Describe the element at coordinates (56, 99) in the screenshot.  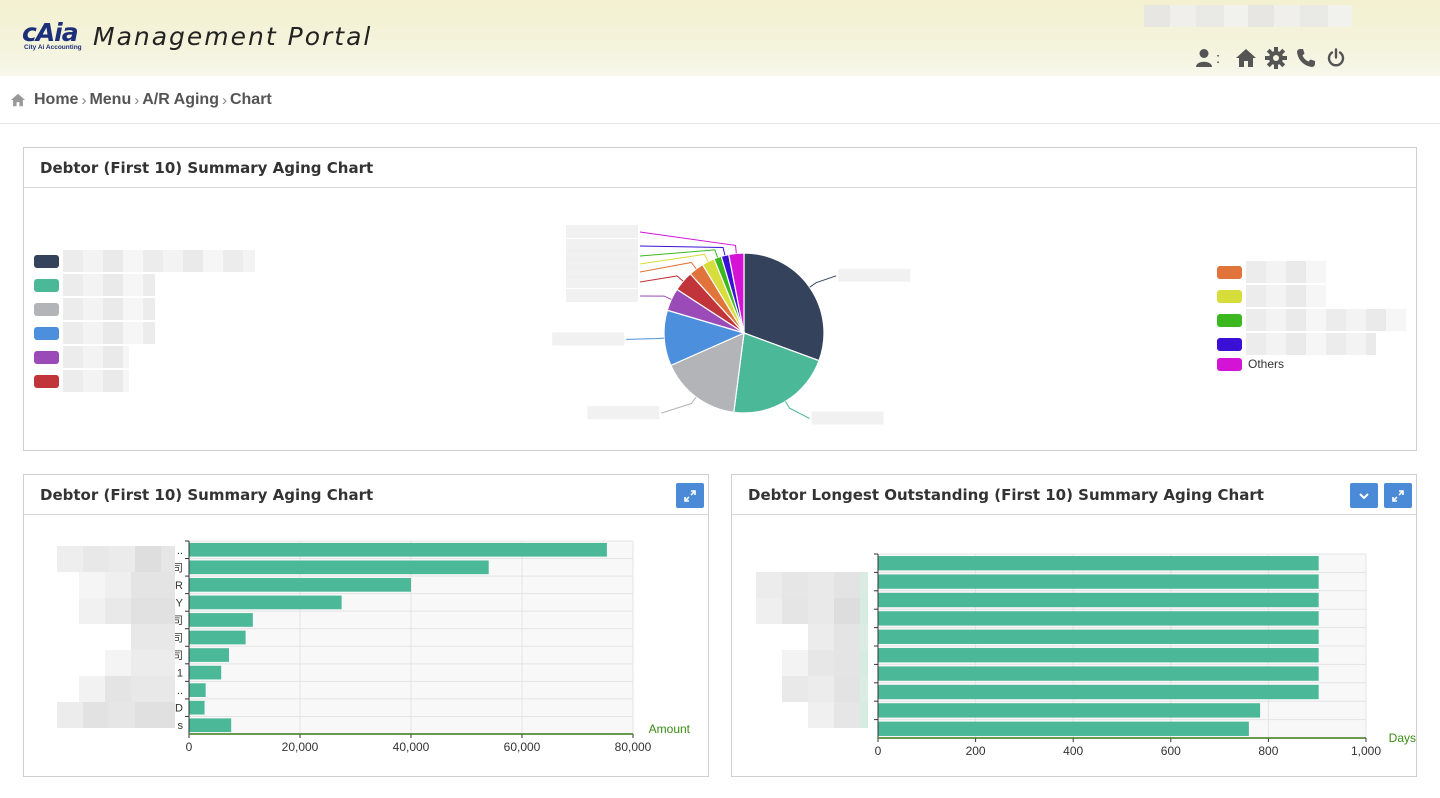
I see `breadcrumb-home: Home` at that location.